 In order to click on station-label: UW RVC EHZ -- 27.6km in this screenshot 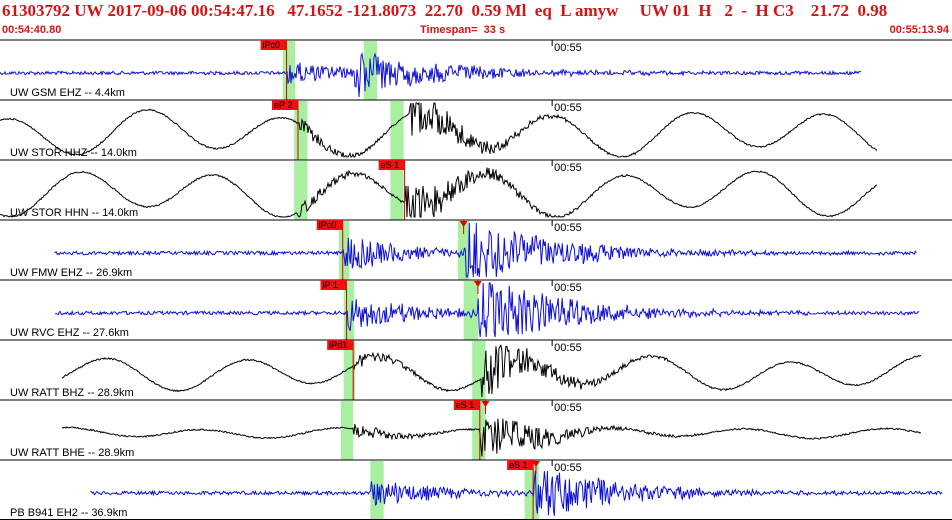, I will do `click(69, 333)`.